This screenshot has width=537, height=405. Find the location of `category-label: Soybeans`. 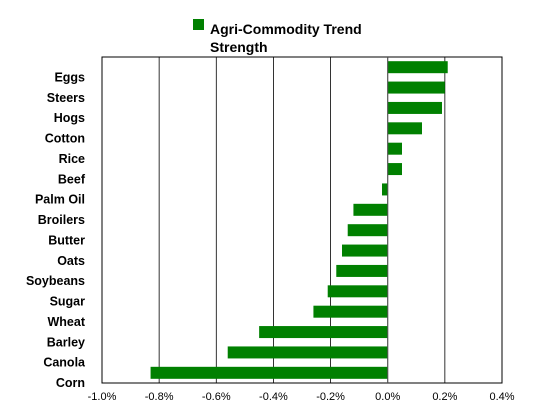

category-label: Soybeans is located at coordinates (55, 281).